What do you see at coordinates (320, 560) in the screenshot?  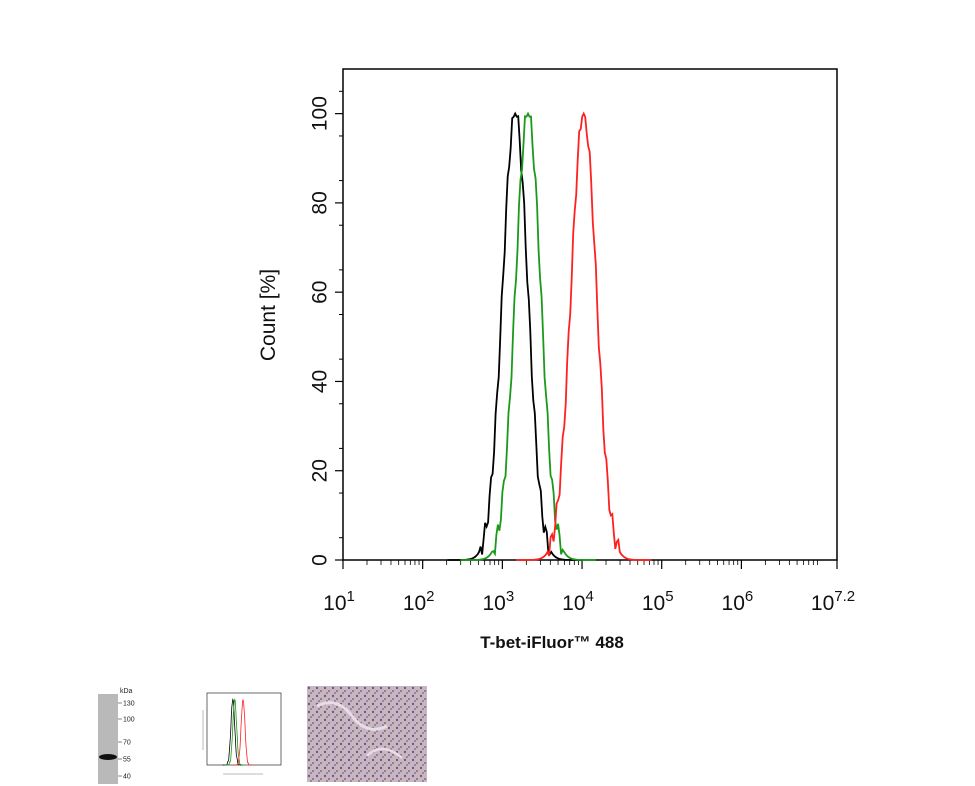 I see `y-tick-label: 0` at bounding box center [320, 560].